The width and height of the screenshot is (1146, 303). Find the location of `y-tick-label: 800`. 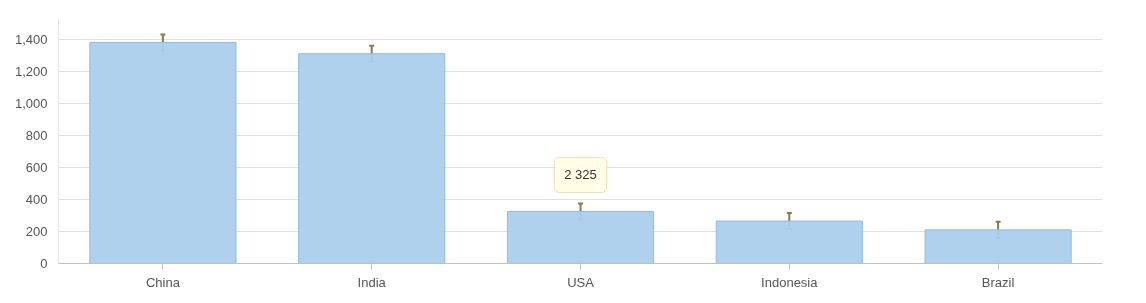

y-tick-label: 800 is located at coordinates (36, 135).